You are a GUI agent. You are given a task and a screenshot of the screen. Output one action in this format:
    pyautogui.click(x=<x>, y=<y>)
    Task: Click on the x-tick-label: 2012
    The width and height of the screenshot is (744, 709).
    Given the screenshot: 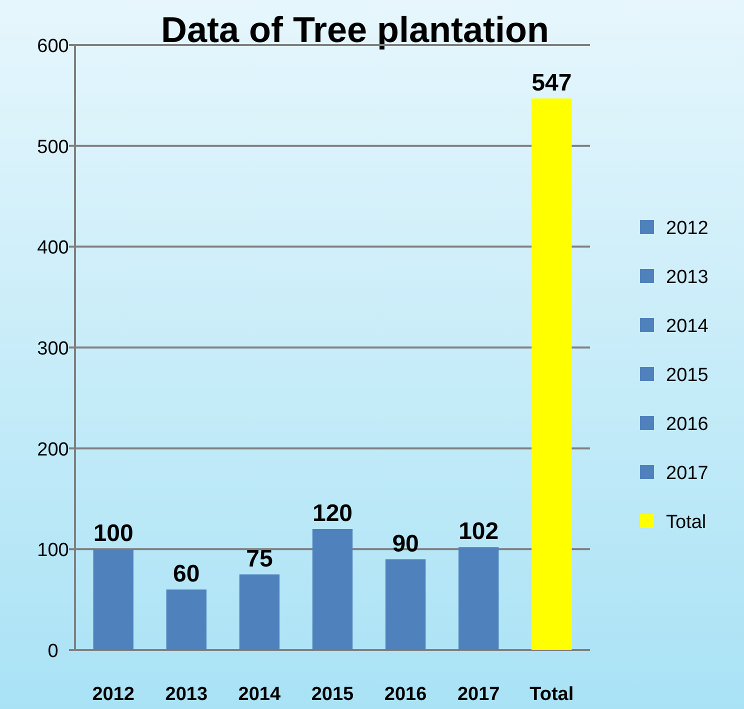 What is the action you would take?
    pyautogui.click(x=113, y=694)
    